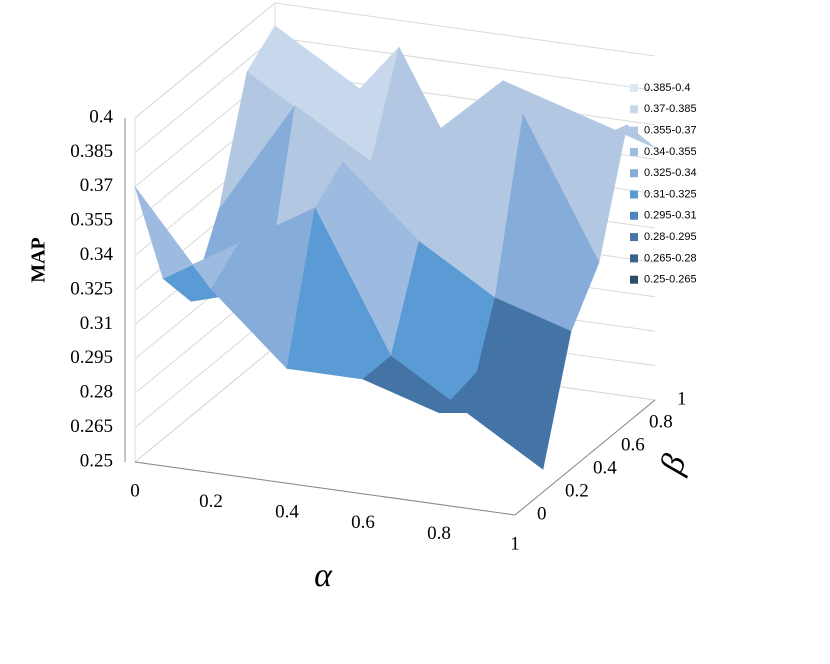 The width and height of the screenshot is (830, 664). What do you see at coordinates (667, 88) in the screenshot?
I see `legend-label: 0.385-0.4` at bounding box center [667, 88].